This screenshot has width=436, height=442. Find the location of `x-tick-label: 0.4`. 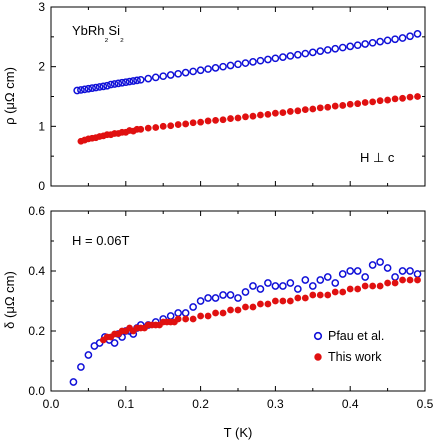

x-tick-label: 0.4 is located at coordinates (350, 404).